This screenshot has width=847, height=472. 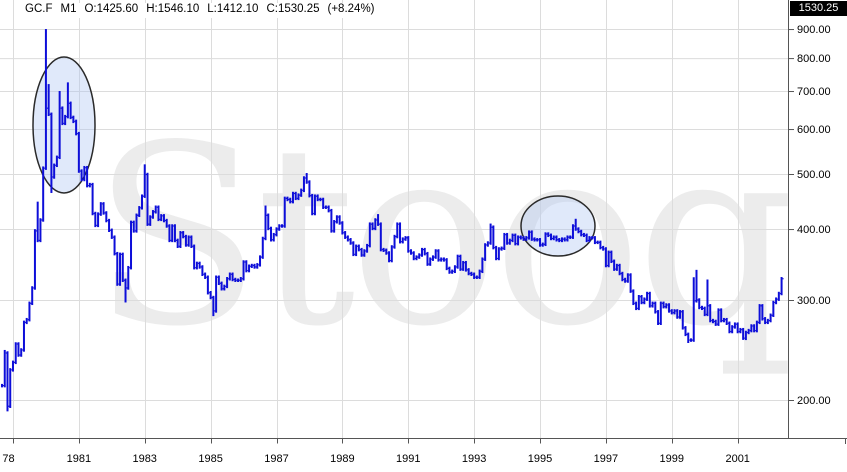 I want to click on price-axis-label: 400.00, so click(x=814, y=230).